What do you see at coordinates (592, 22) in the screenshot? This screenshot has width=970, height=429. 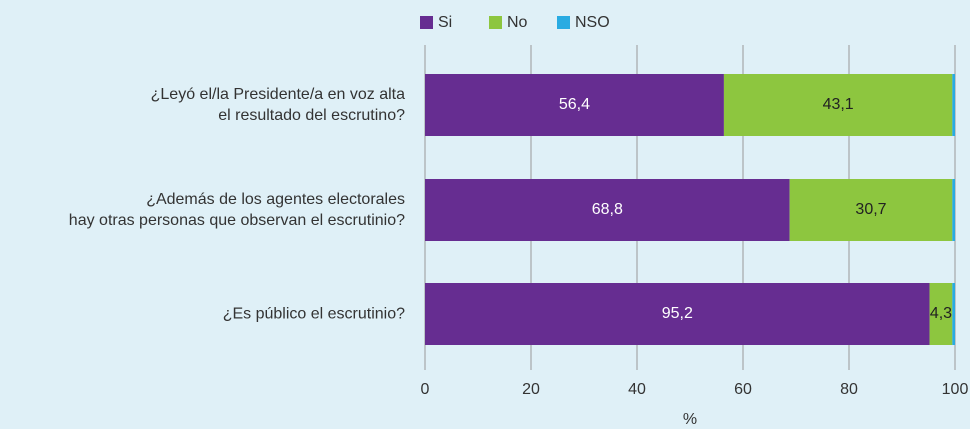 I see `legend-label: NSO` at bounding box center [592, 22].